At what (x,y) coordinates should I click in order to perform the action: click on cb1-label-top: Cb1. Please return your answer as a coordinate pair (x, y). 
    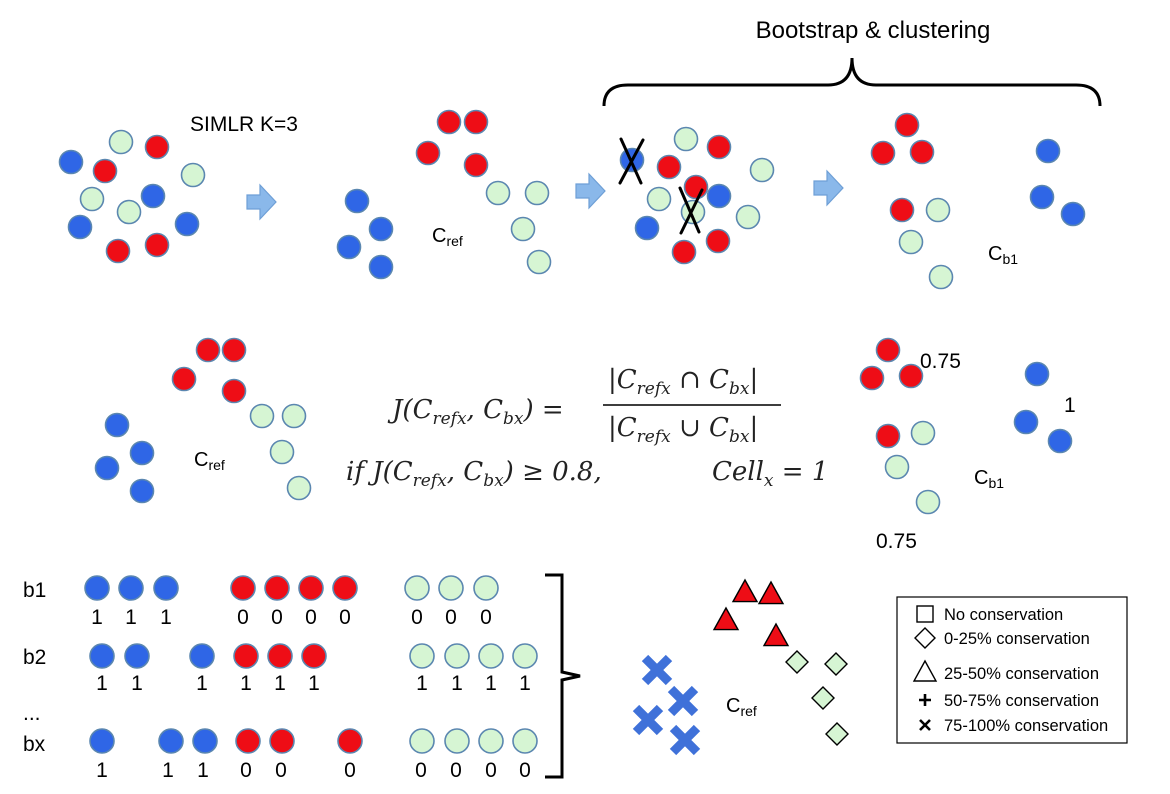
    Looking at the image, I should click on (1003, 255).